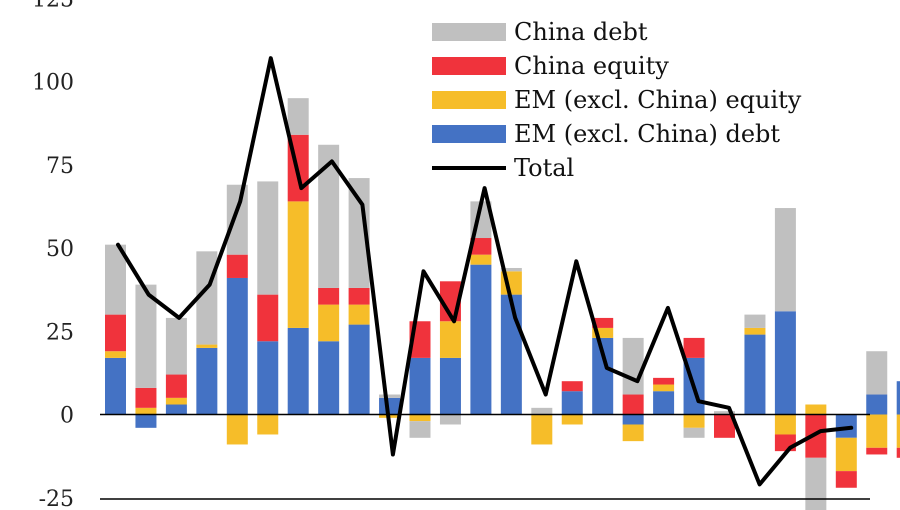 The image size is (900, 510). I want to click on legend-label: Total, so click(544, 168).